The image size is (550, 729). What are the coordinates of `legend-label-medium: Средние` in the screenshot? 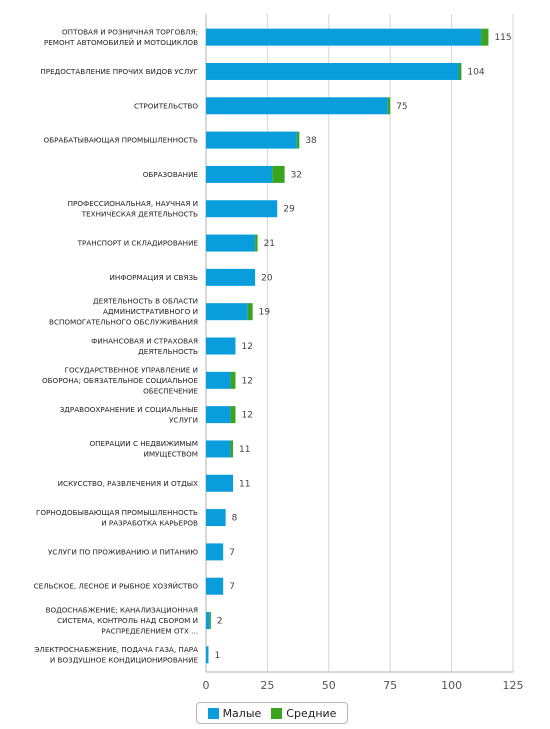 It's located at (311, 713).